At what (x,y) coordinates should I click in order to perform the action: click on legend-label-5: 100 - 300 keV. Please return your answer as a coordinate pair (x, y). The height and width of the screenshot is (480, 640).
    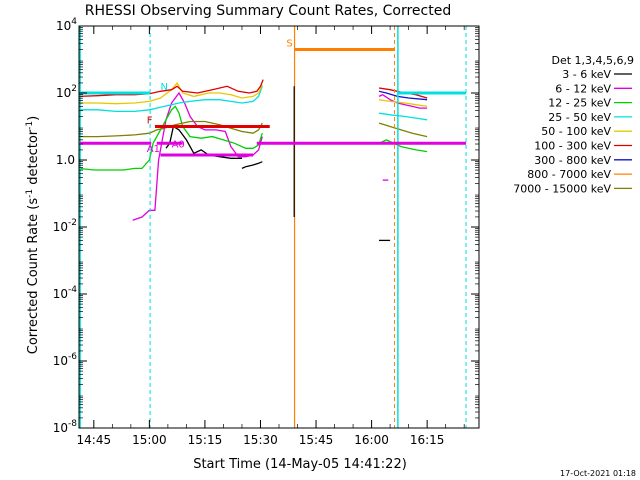
    Looking at the image, I should click on (572, 146).